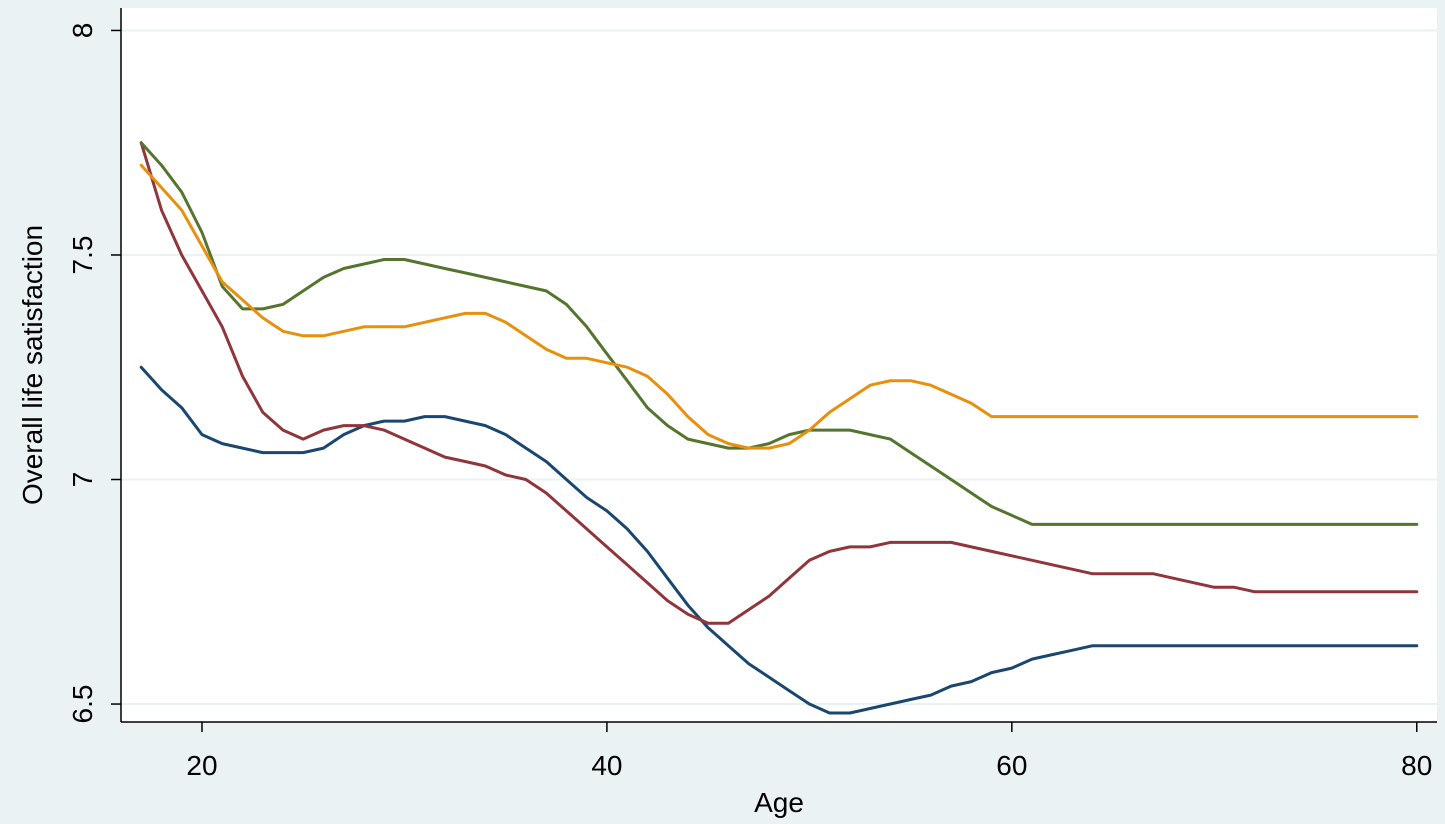  Describe the element at coordinates (809, 751) in the screenshot. I see `x-axis-ticks: 20 40 60 80` at that location.